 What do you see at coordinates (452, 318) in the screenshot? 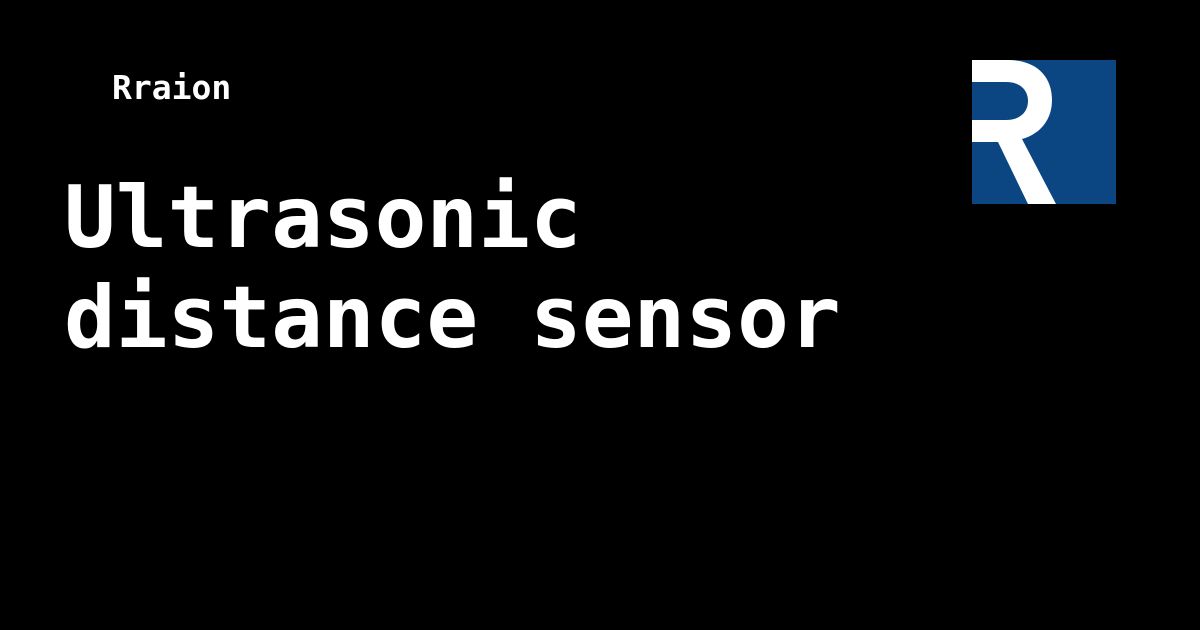
I see `page-title-line-2: distance sensor` at bounding box center [452, 318].